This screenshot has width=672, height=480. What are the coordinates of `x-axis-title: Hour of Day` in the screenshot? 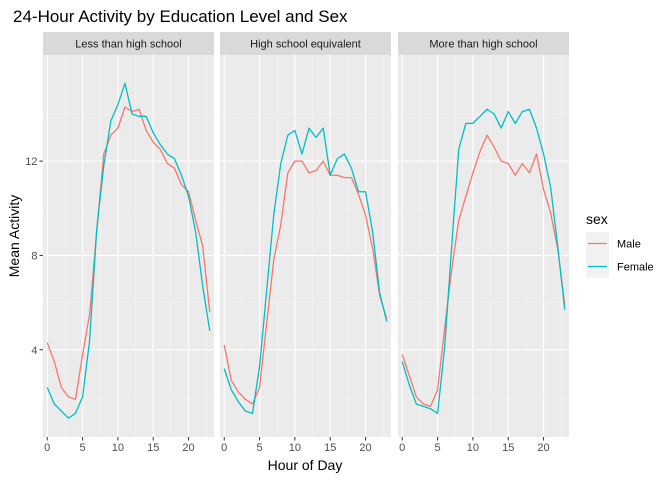 It's located at (305, 465).